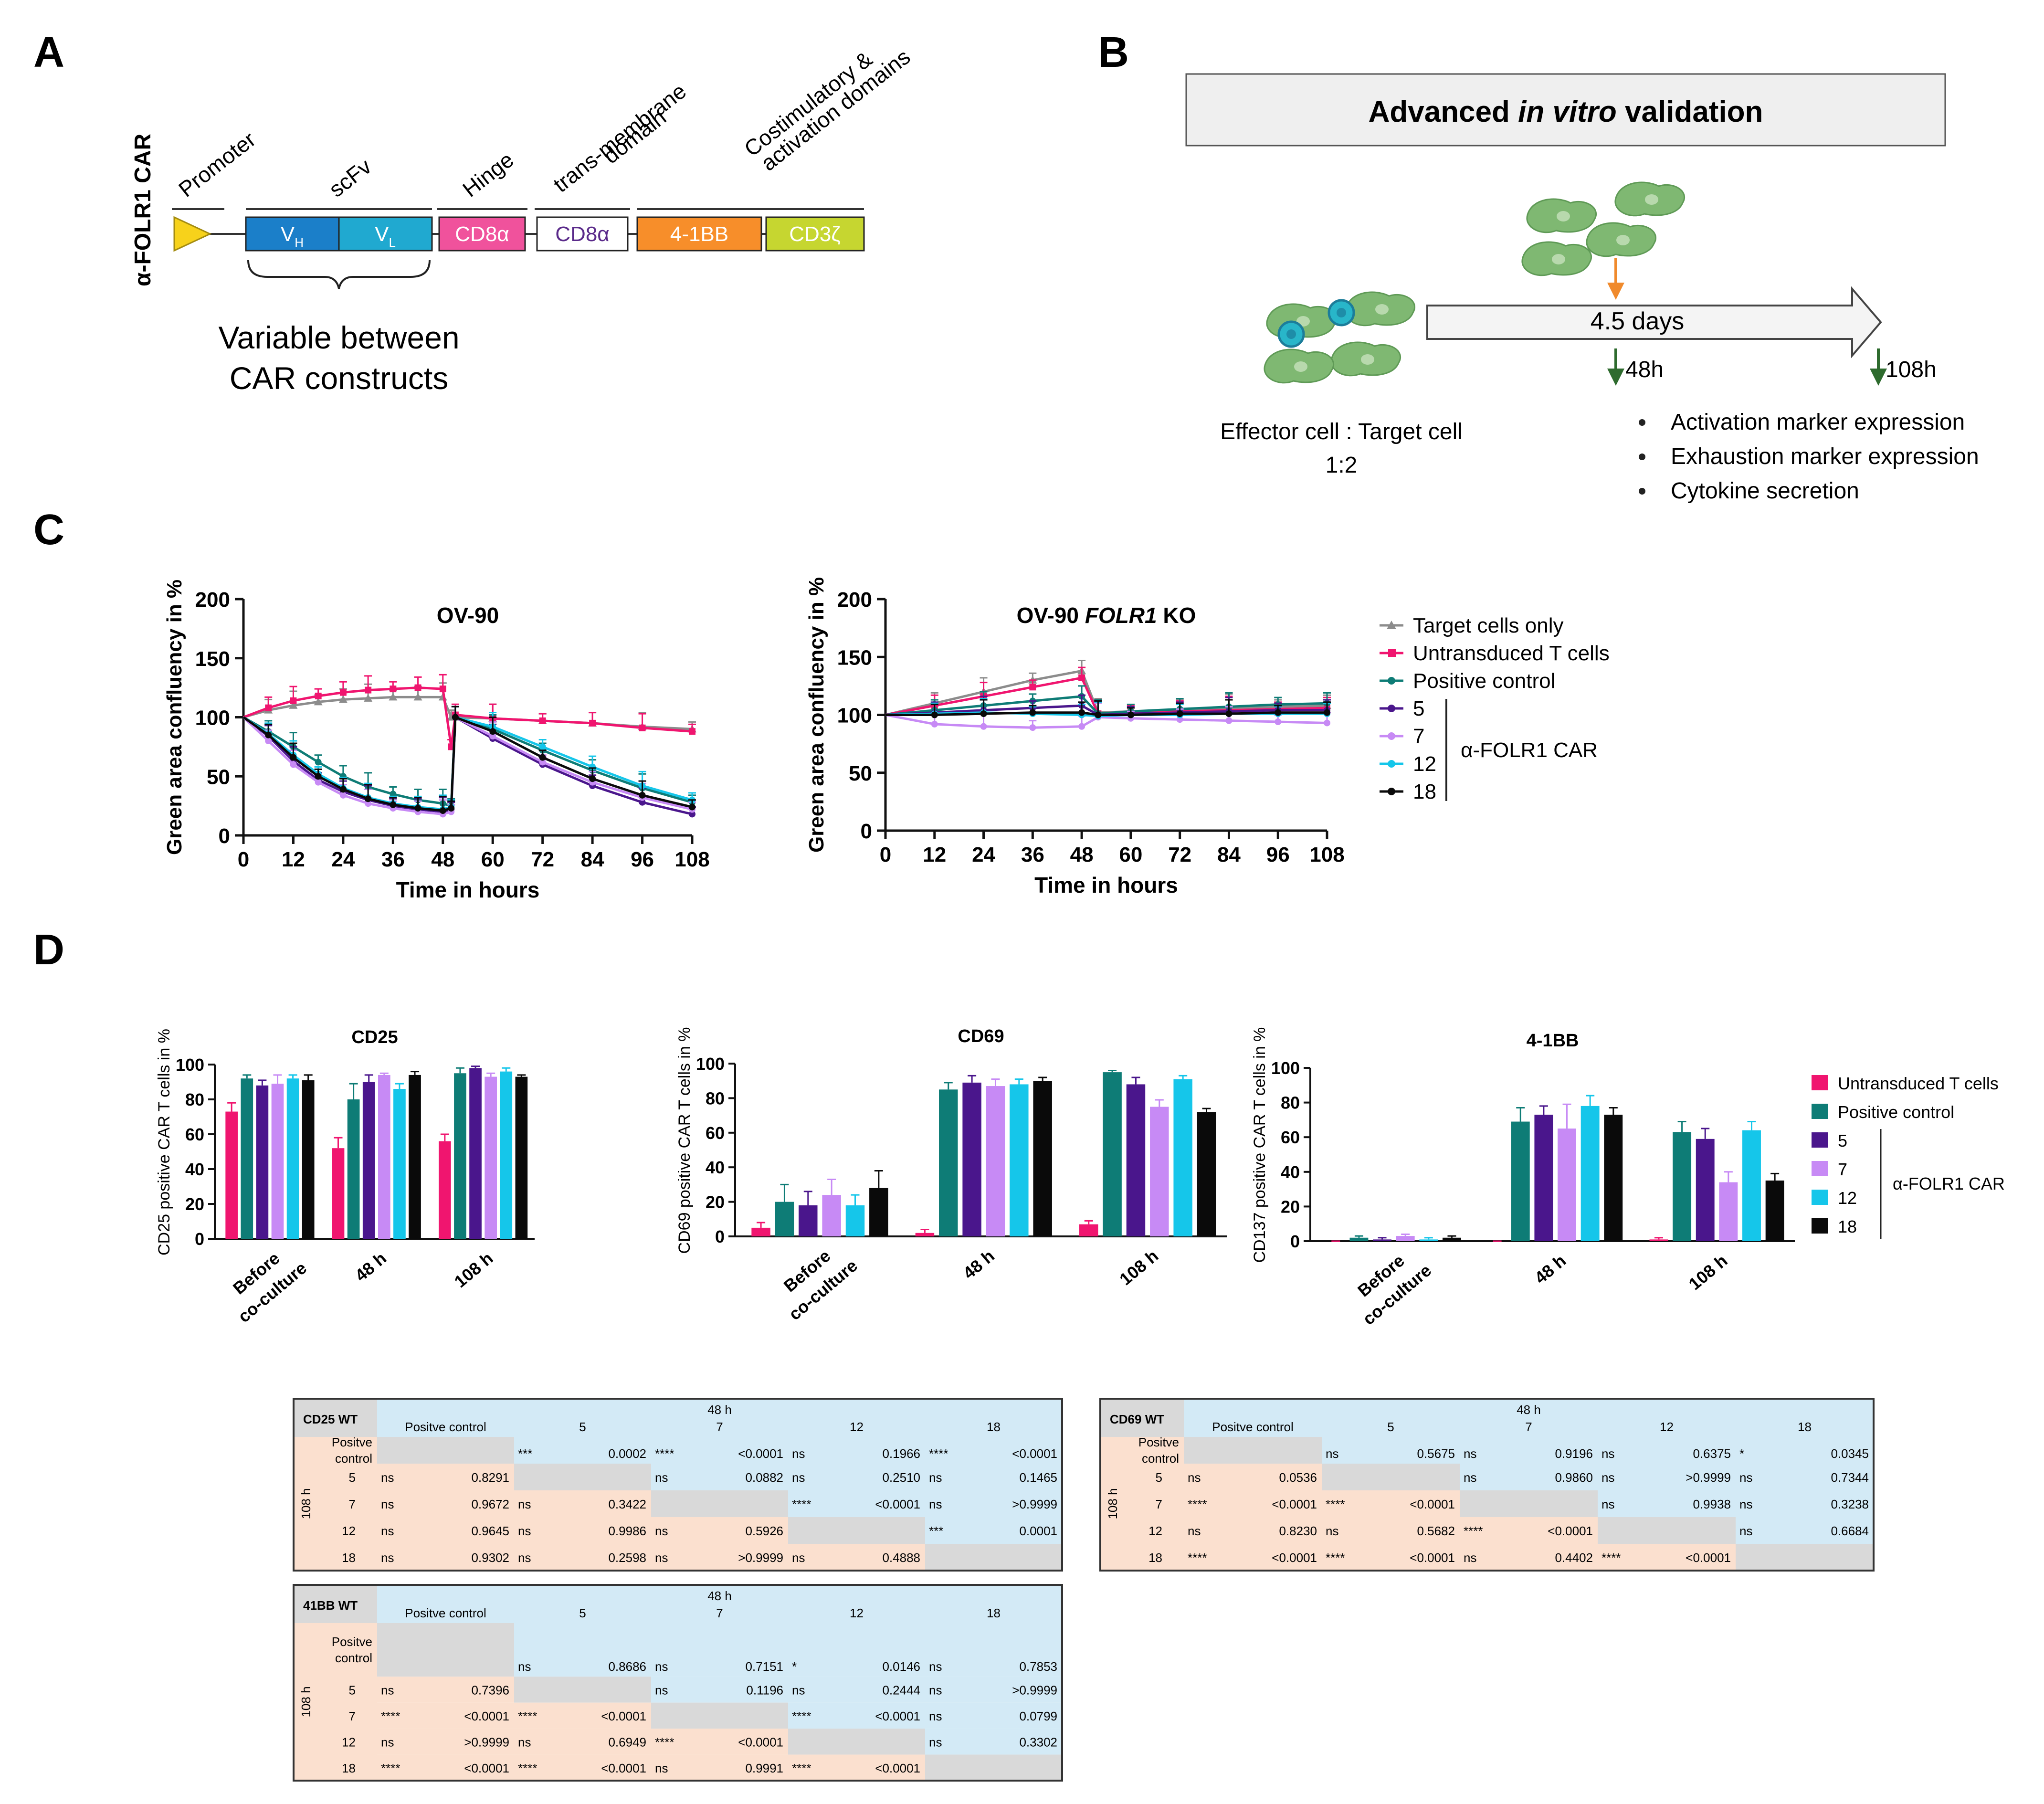 This screenshot has height=1804, width=2044. I want to click on row-group-label: 108 h, so click(306, 1503).